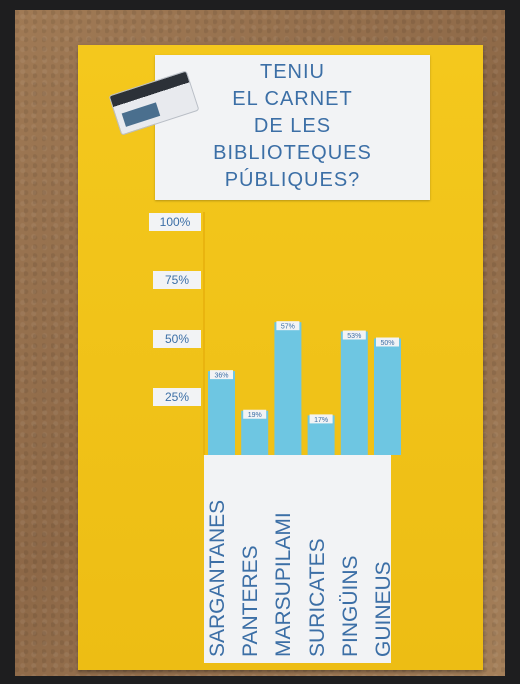 This screenshot has width=520, height=684. What do you see at coordinates (318, 597) in the screenshot?
I see `category-label: SURICATES` at bounding box center [318, 597].